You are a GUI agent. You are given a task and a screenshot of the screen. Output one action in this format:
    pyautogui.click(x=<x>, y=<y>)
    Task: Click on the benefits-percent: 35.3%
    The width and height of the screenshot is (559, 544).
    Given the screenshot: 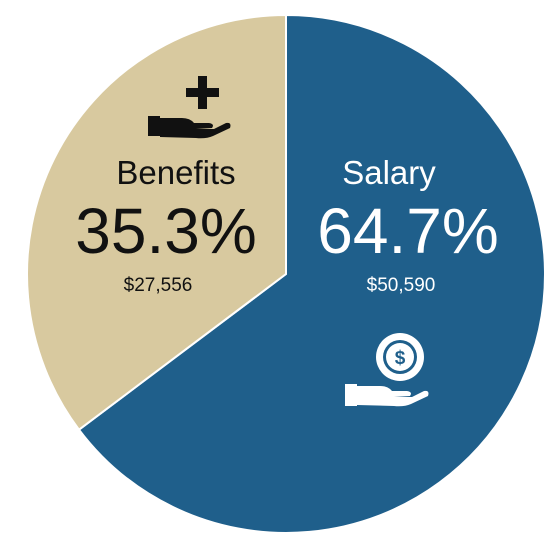 What is the action you would take?
    pyautogui.click(x=166, y=231)
    